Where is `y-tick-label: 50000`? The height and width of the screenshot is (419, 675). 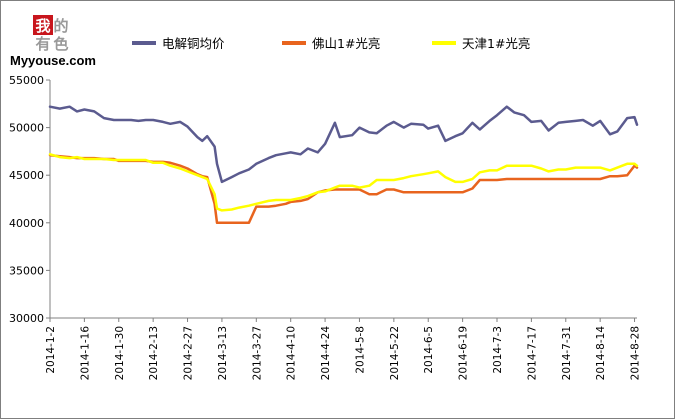 y-tick-label: 50000 is located at coordinates (26, 128).